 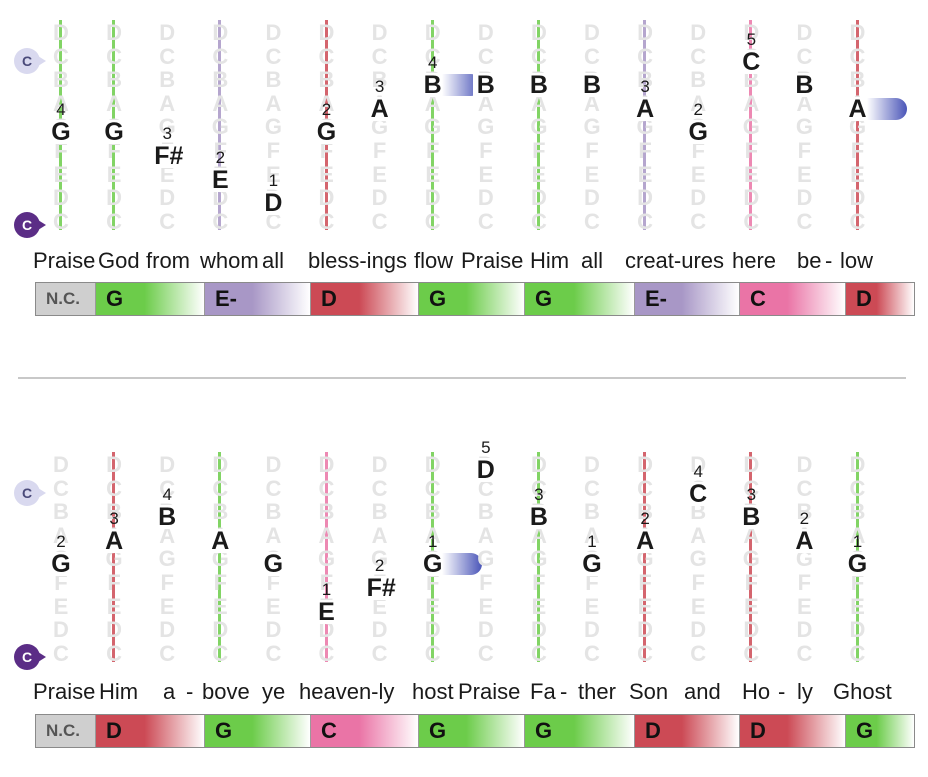 I want to click on lyric-word: ly, so click(x=805, y=691).